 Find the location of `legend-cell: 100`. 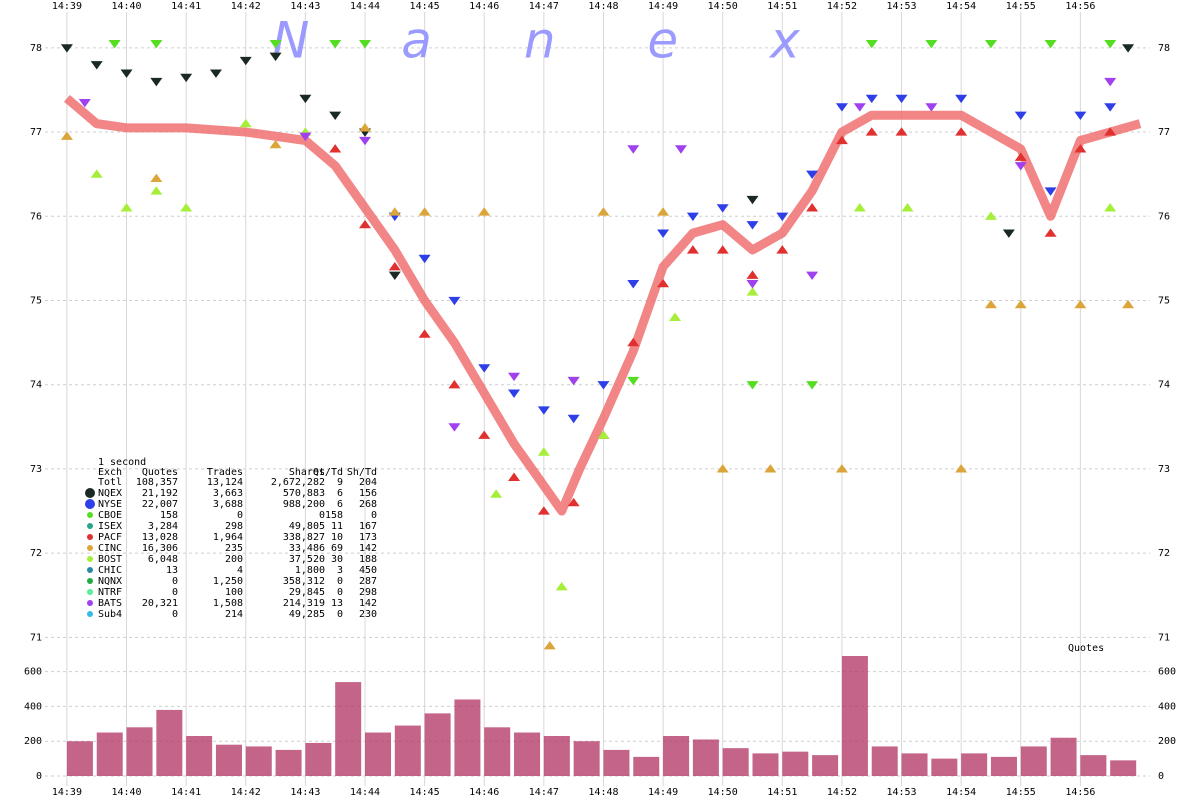

legend-cell: 100 is located at coordinates (234, 592).